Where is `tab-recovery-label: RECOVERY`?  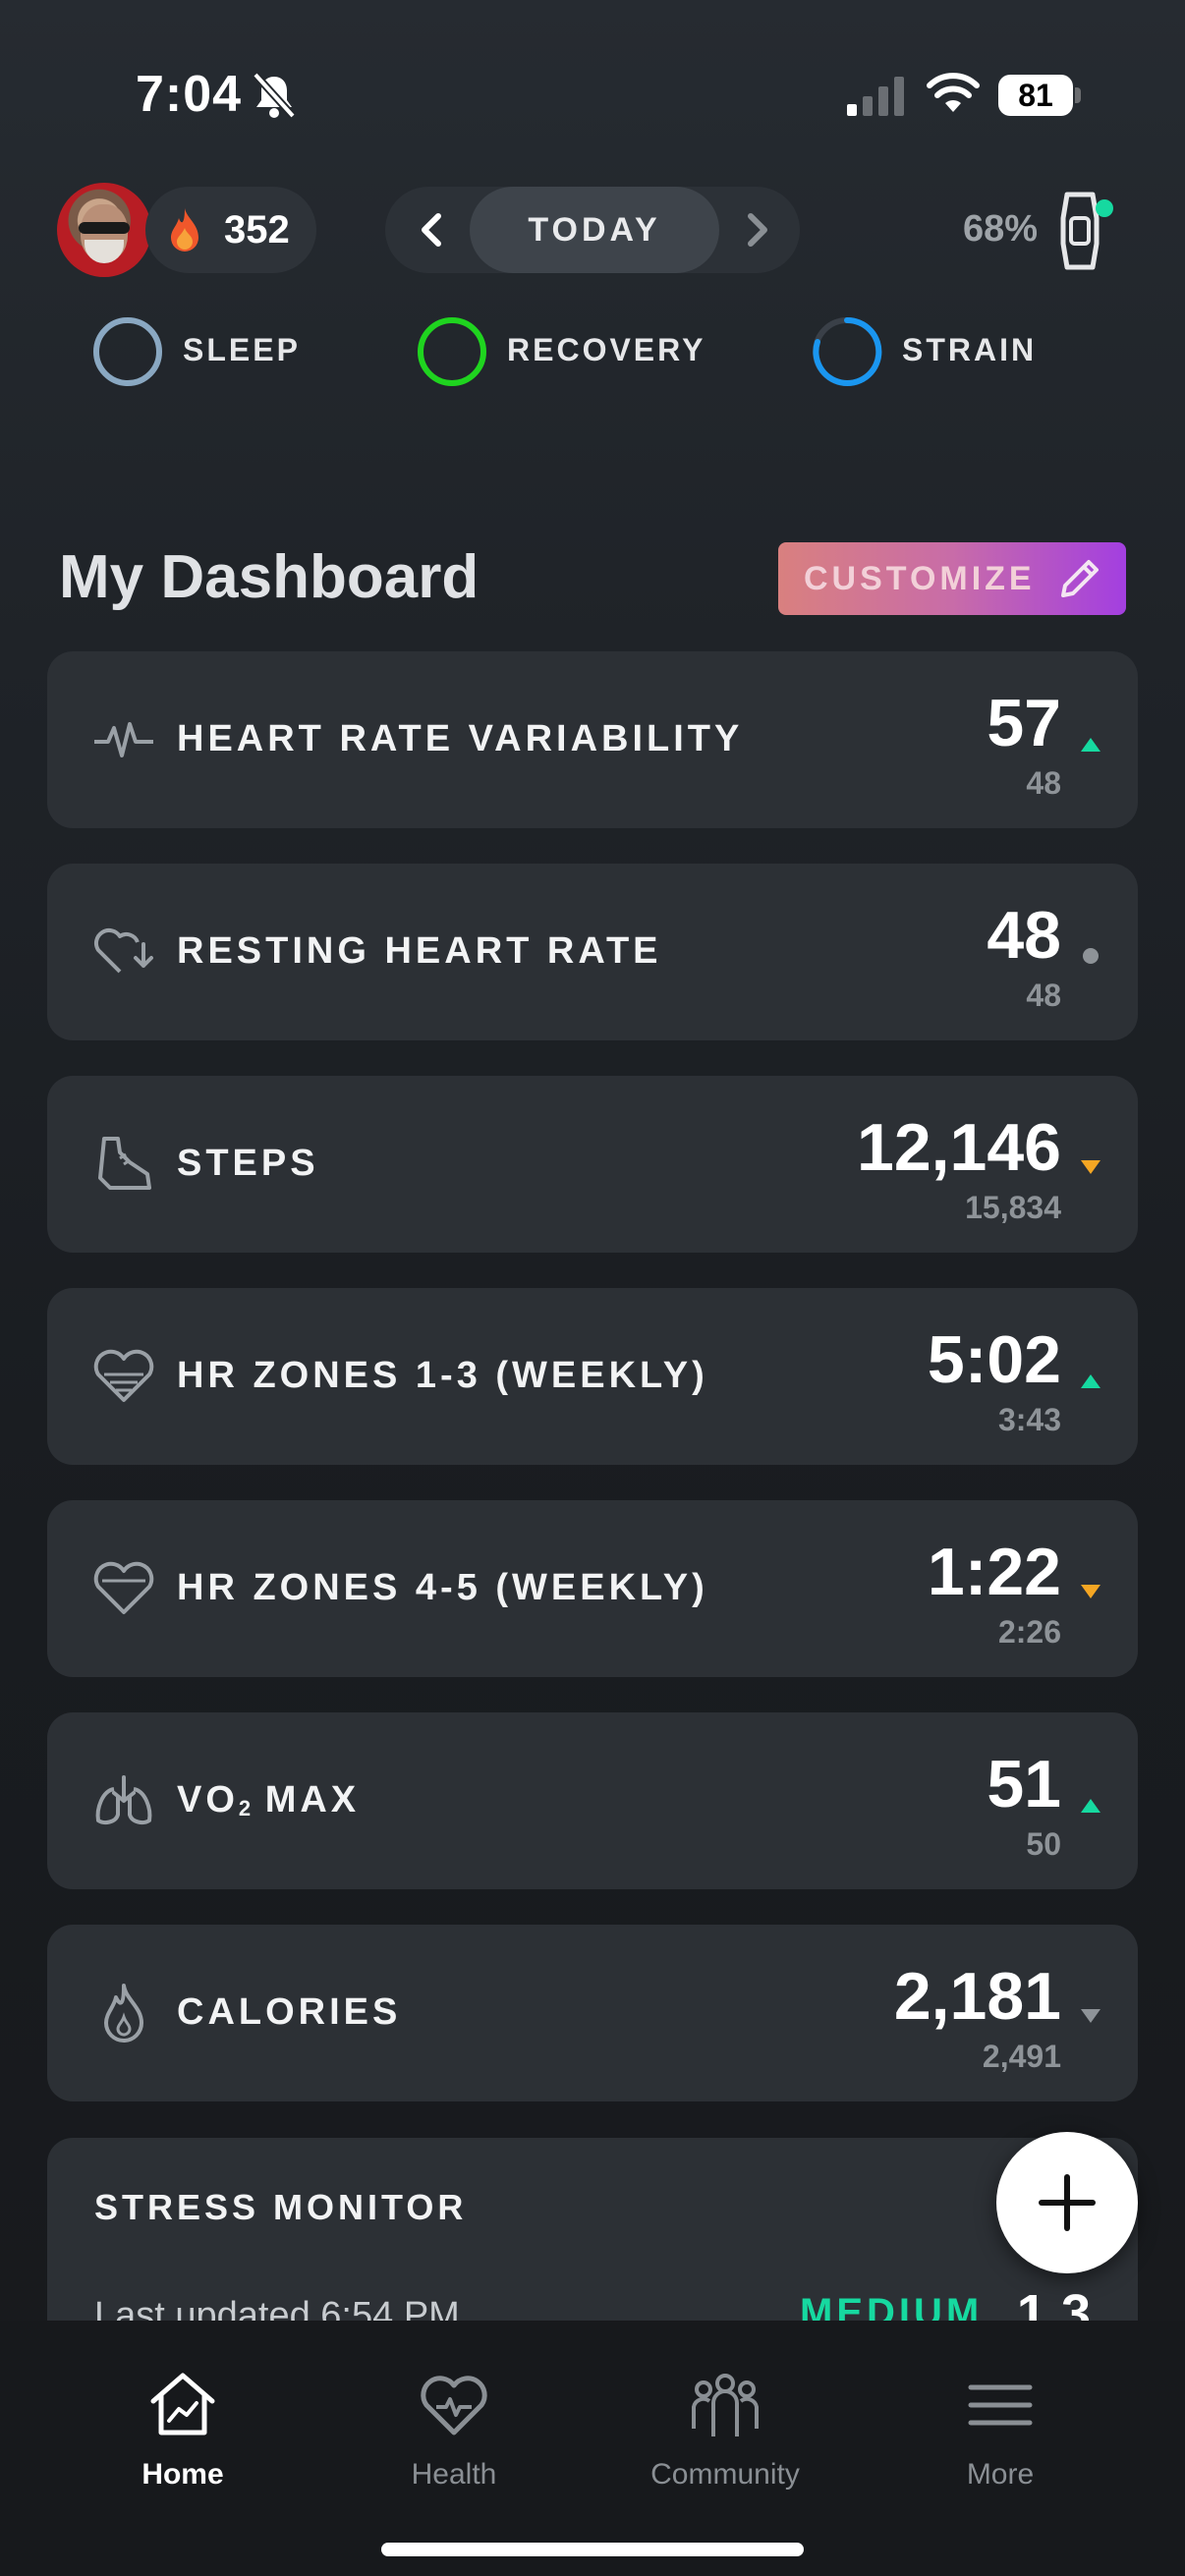
tab-recovery-label: RECOVERY is located at coordinates (606, 349).